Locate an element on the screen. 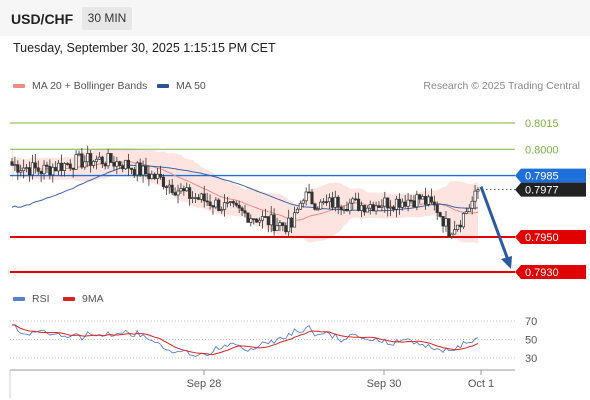 This screenshot has height=400, width=590. legend-label-rsi: RSI is located at coordinates (41, 299).